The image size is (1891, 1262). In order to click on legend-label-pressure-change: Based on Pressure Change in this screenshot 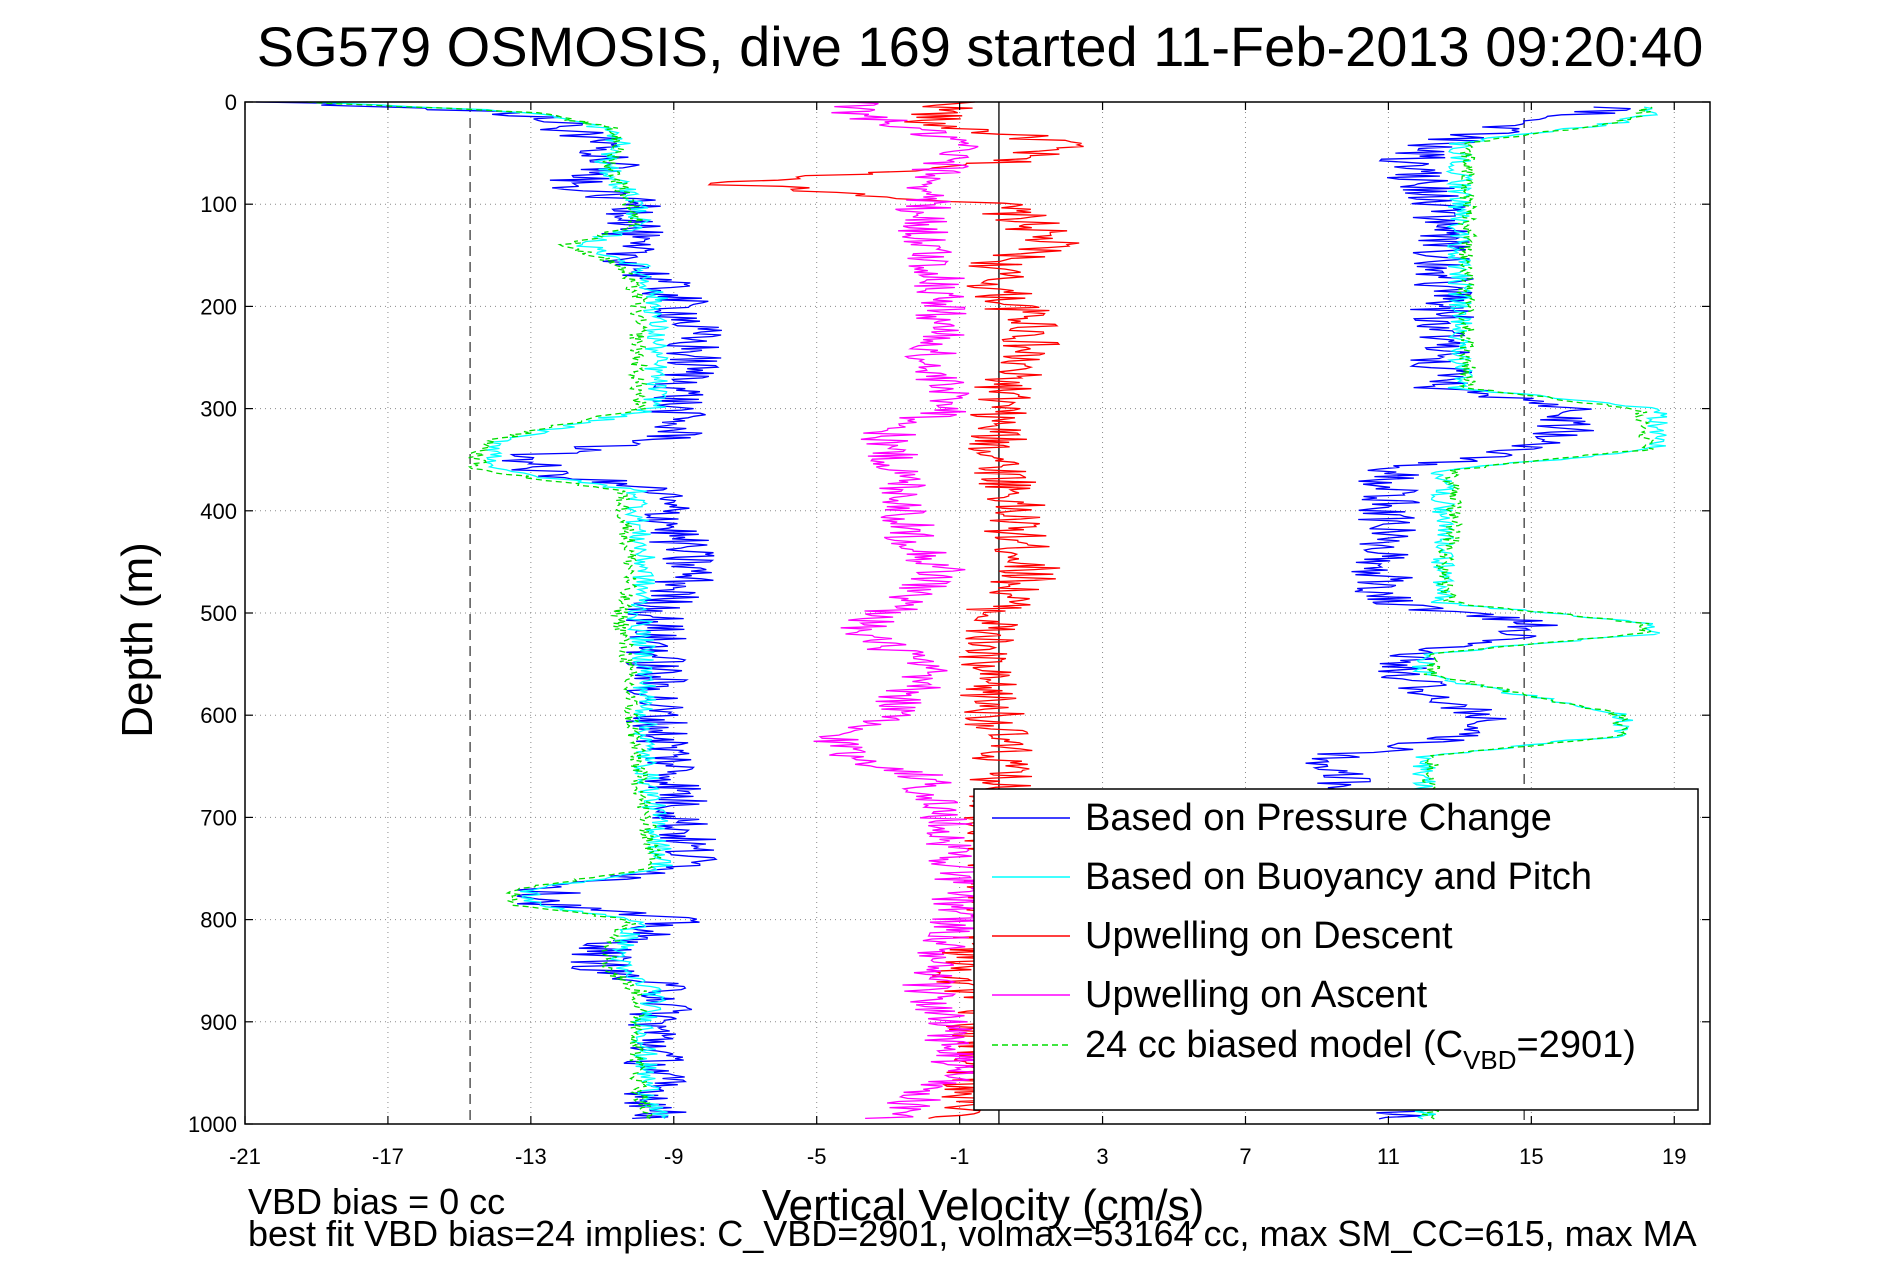, I will do `click(1318, 818)`.